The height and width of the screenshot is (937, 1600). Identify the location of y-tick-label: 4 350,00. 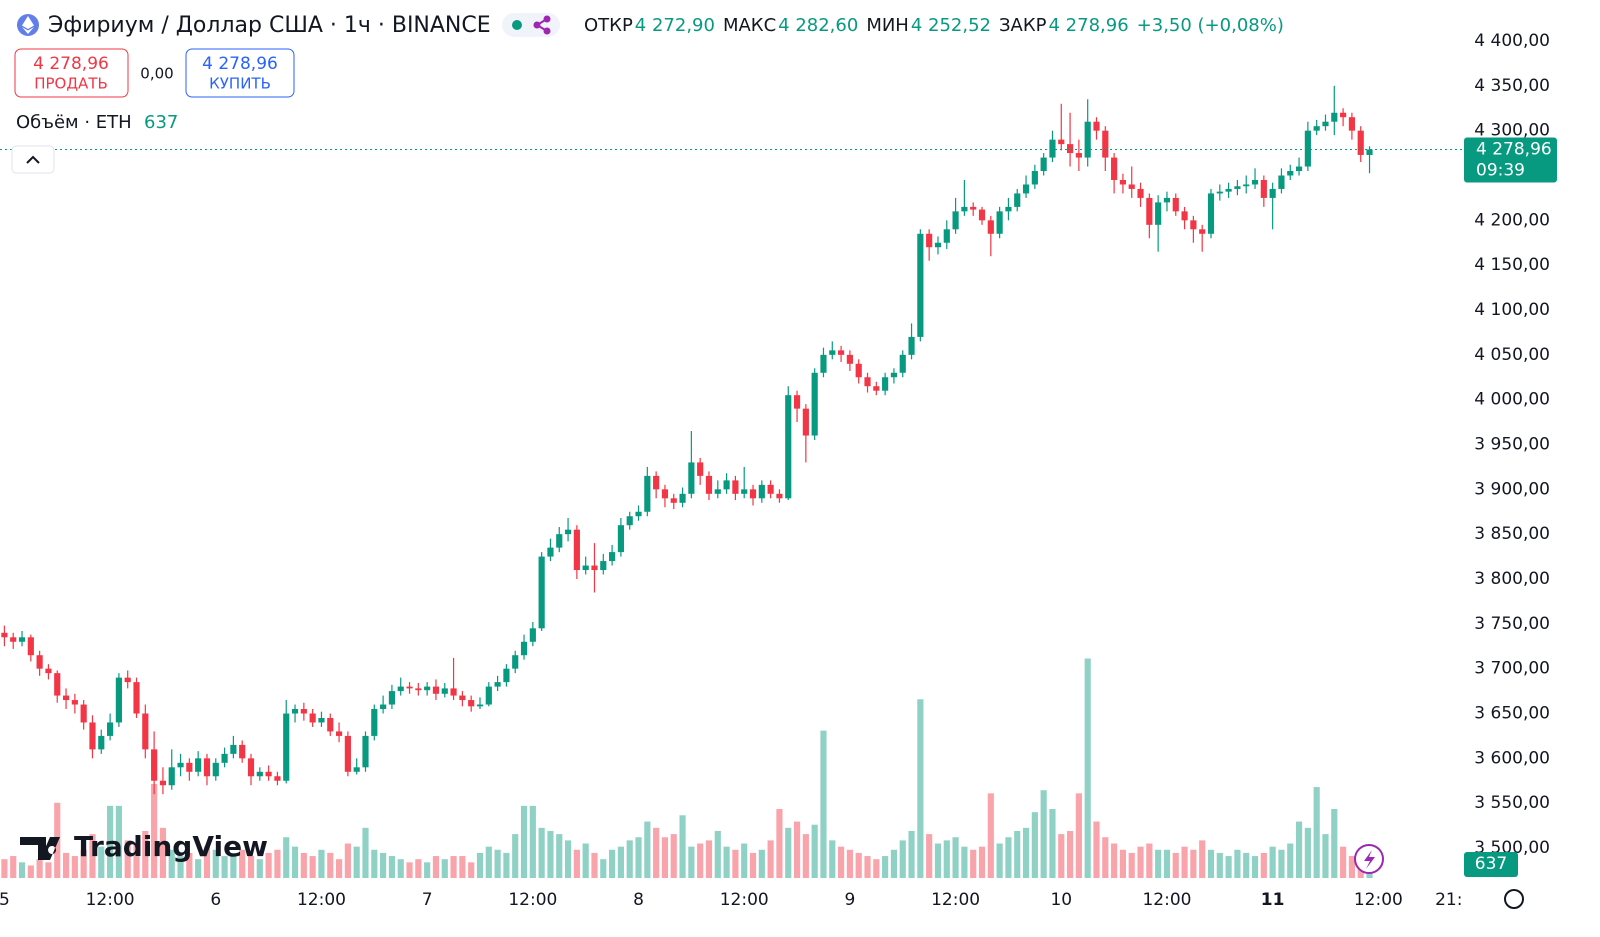
(1512, 86).